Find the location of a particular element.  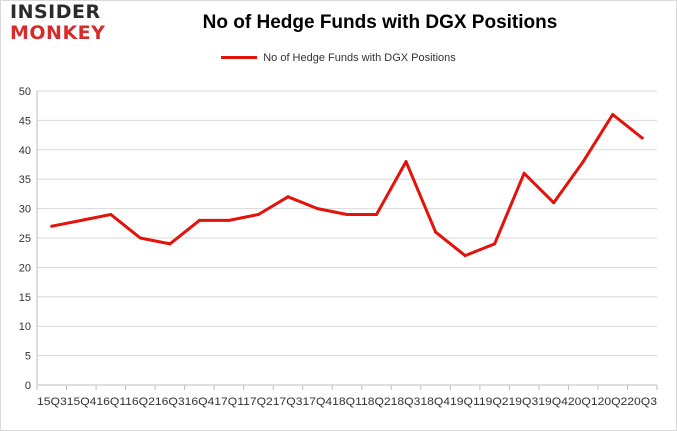

y-tick-label: 10 is located at coordinates (25, 327).